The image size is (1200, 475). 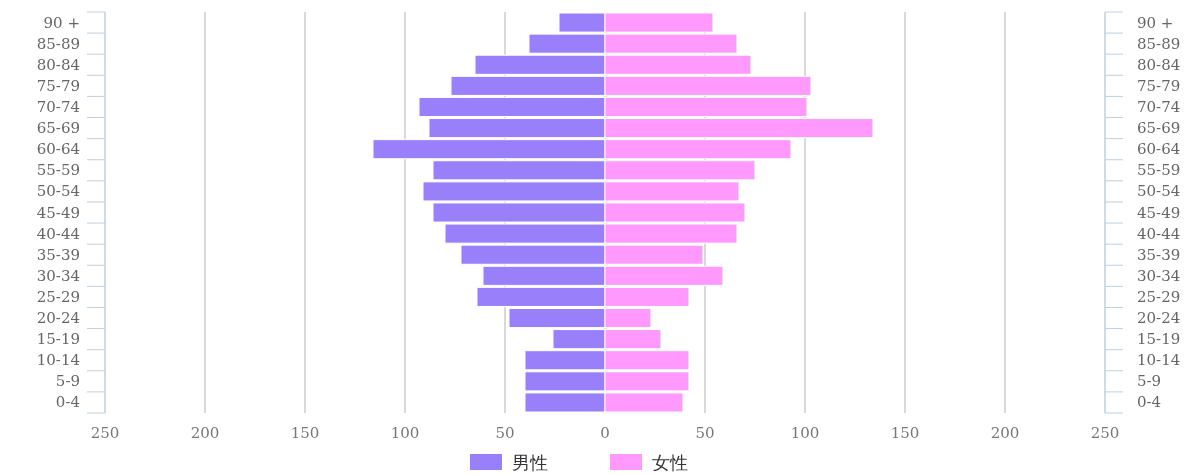 What do you see at coordinates (1159, 212) in the screenshot?
I see `category-label: 45-49` at bounding box center [1159, 212].